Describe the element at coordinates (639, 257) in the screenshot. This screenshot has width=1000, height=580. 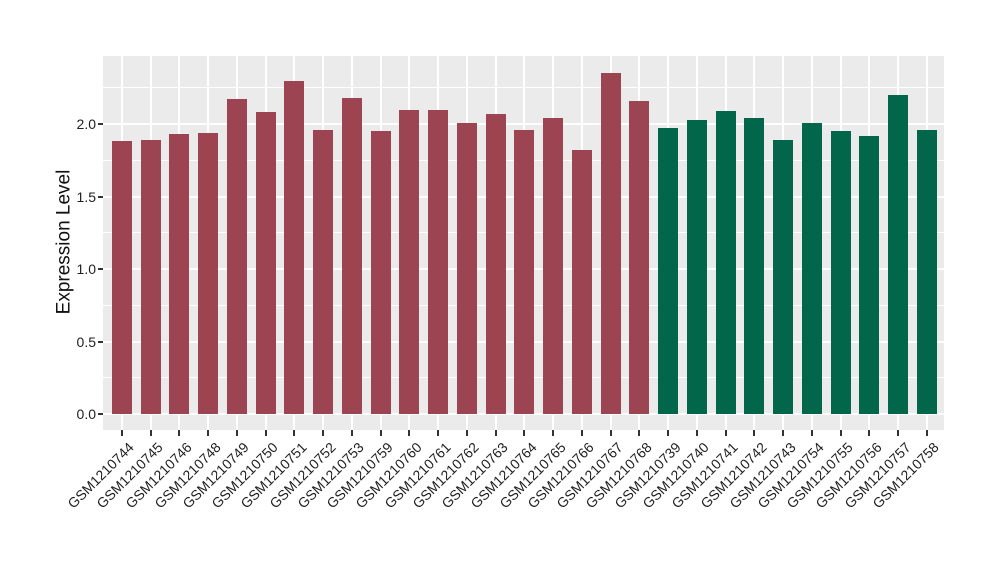
I see `bar-GSM1210768` at that location.